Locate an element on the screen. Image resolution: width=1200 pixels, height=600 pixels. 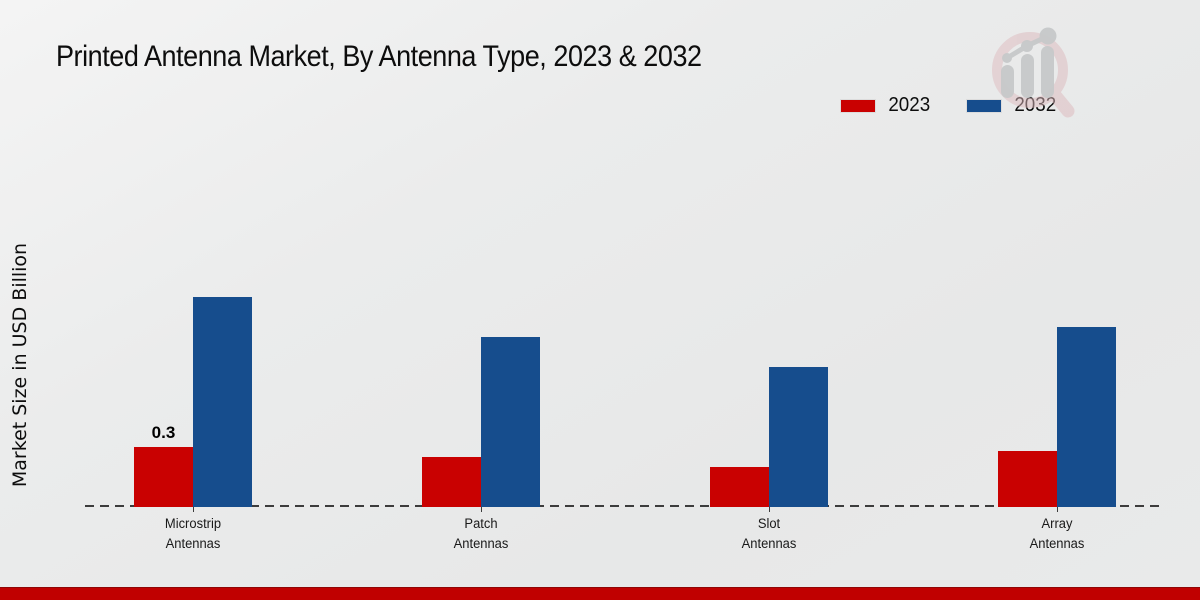
bar-2032-microstrip-antennas is located at coordinates (222, 402).